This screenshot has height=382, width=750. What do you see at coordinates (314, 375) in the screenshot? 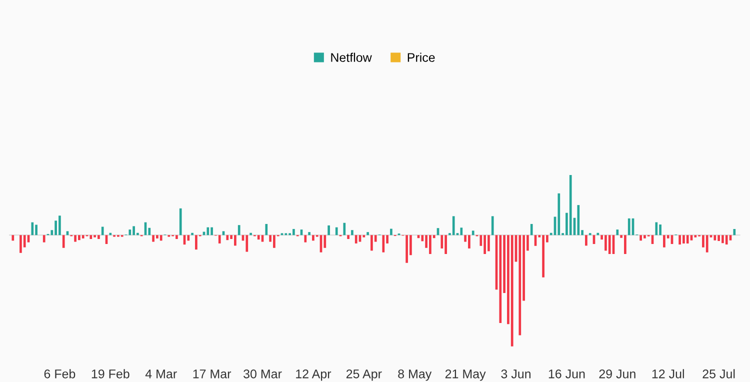
I see `x-tick-label: 12 Apr` at bounding box center [314, 375].